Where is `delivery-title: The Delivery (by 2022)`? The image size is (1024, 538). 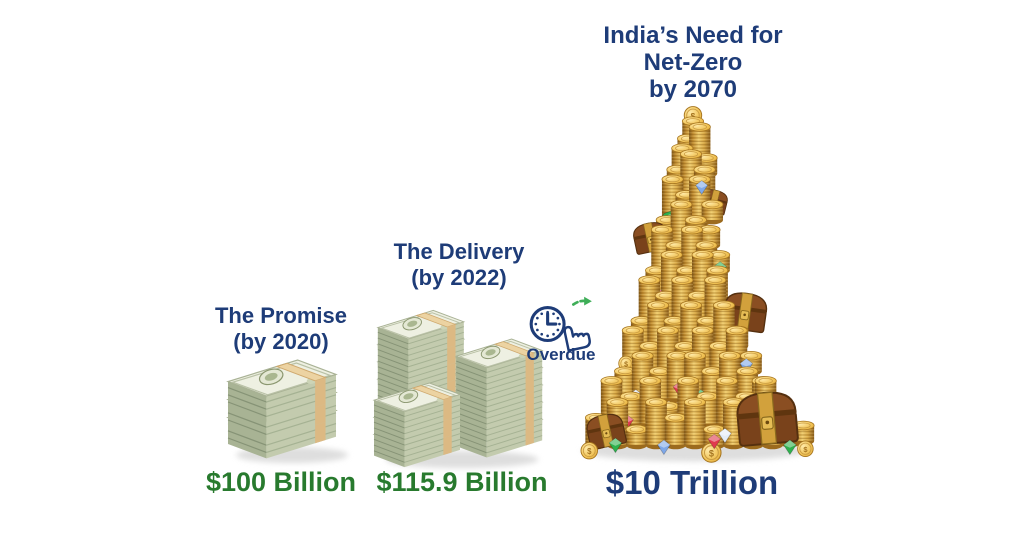
delivery-title: The Delivery (by 2022) is located at coordinates (459, 265).